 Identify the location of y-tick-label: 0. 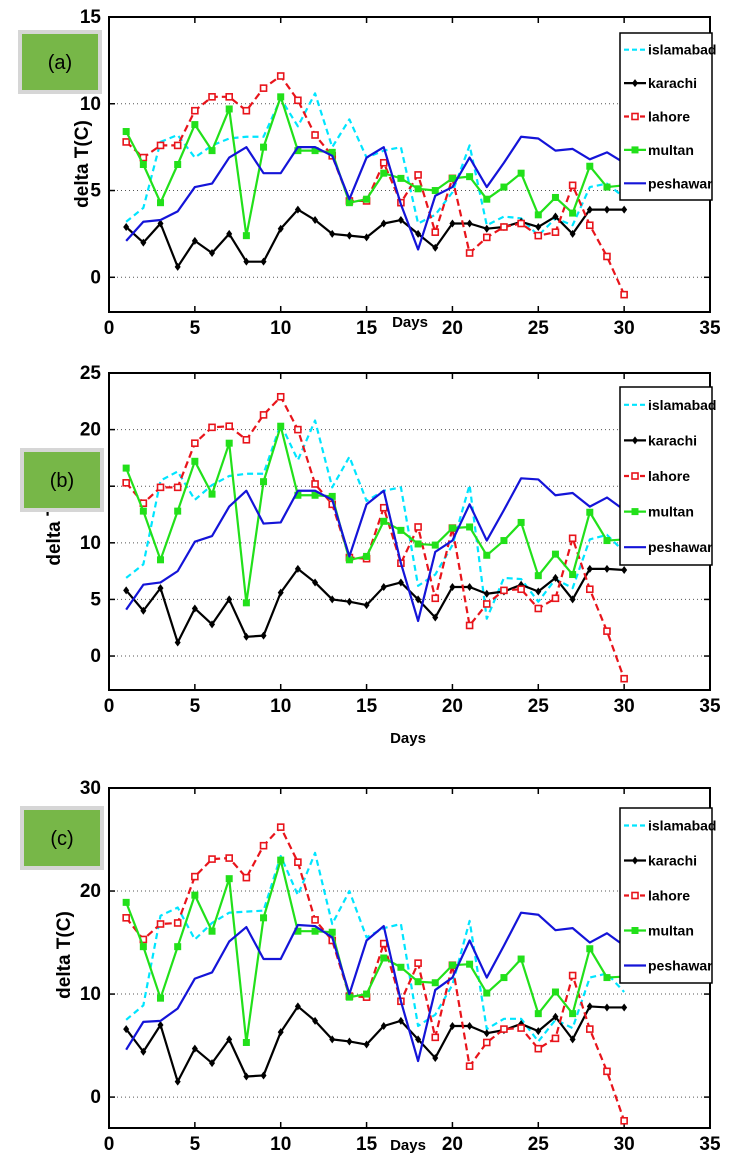
(95, 1097).